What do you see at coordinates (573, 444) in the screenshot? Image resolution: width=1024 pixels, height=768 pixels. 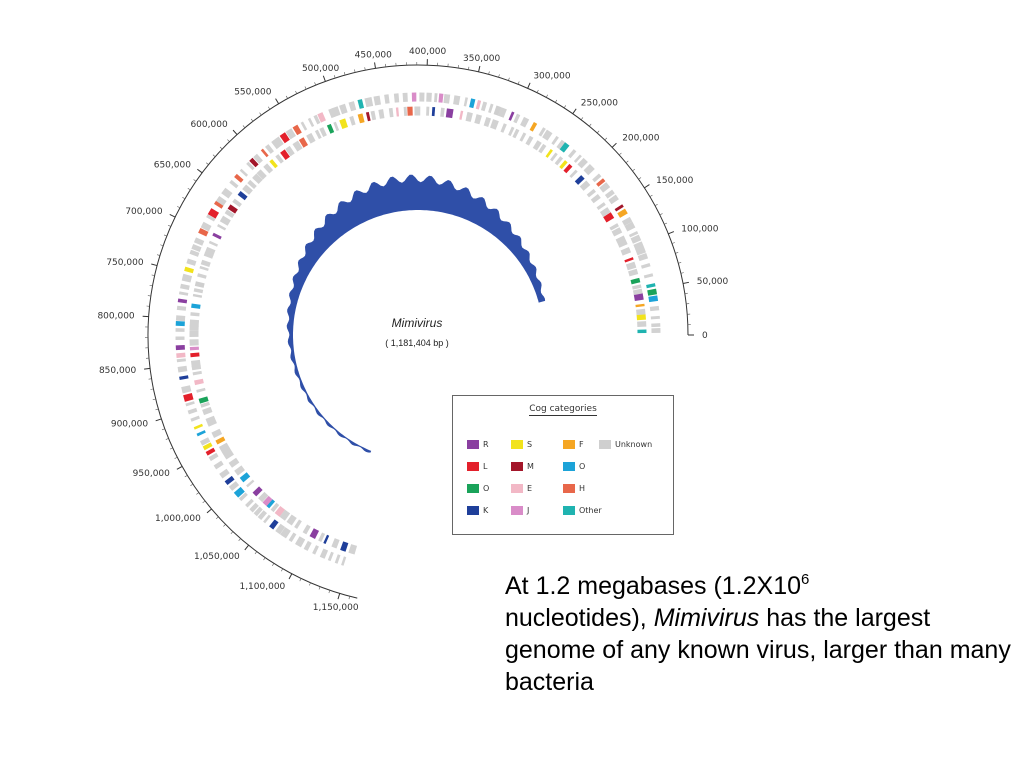 I see `legend-item: F` at bounding box center [573, 444].